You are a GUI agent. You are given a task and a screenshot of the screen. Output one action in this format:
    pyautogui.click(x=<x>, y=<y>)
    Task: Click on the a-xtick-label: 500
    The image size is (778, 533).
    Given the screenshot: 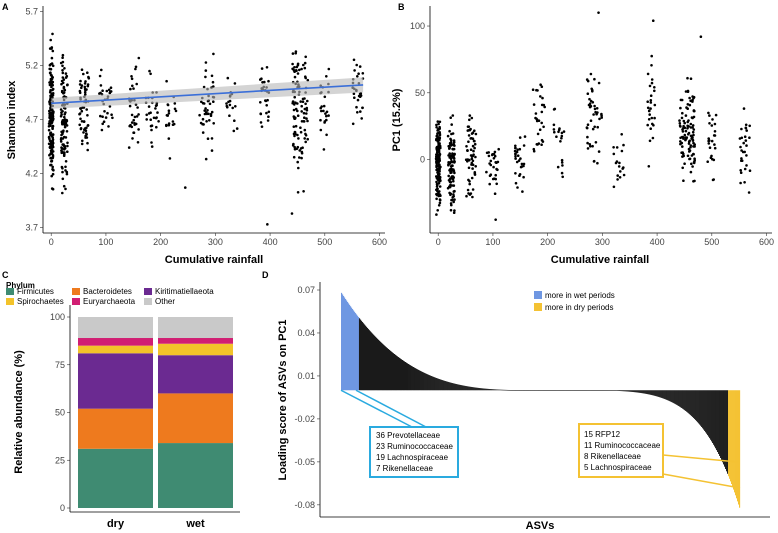 What is the action you would take?
    pyautogui.click(x=324, y=242)
    